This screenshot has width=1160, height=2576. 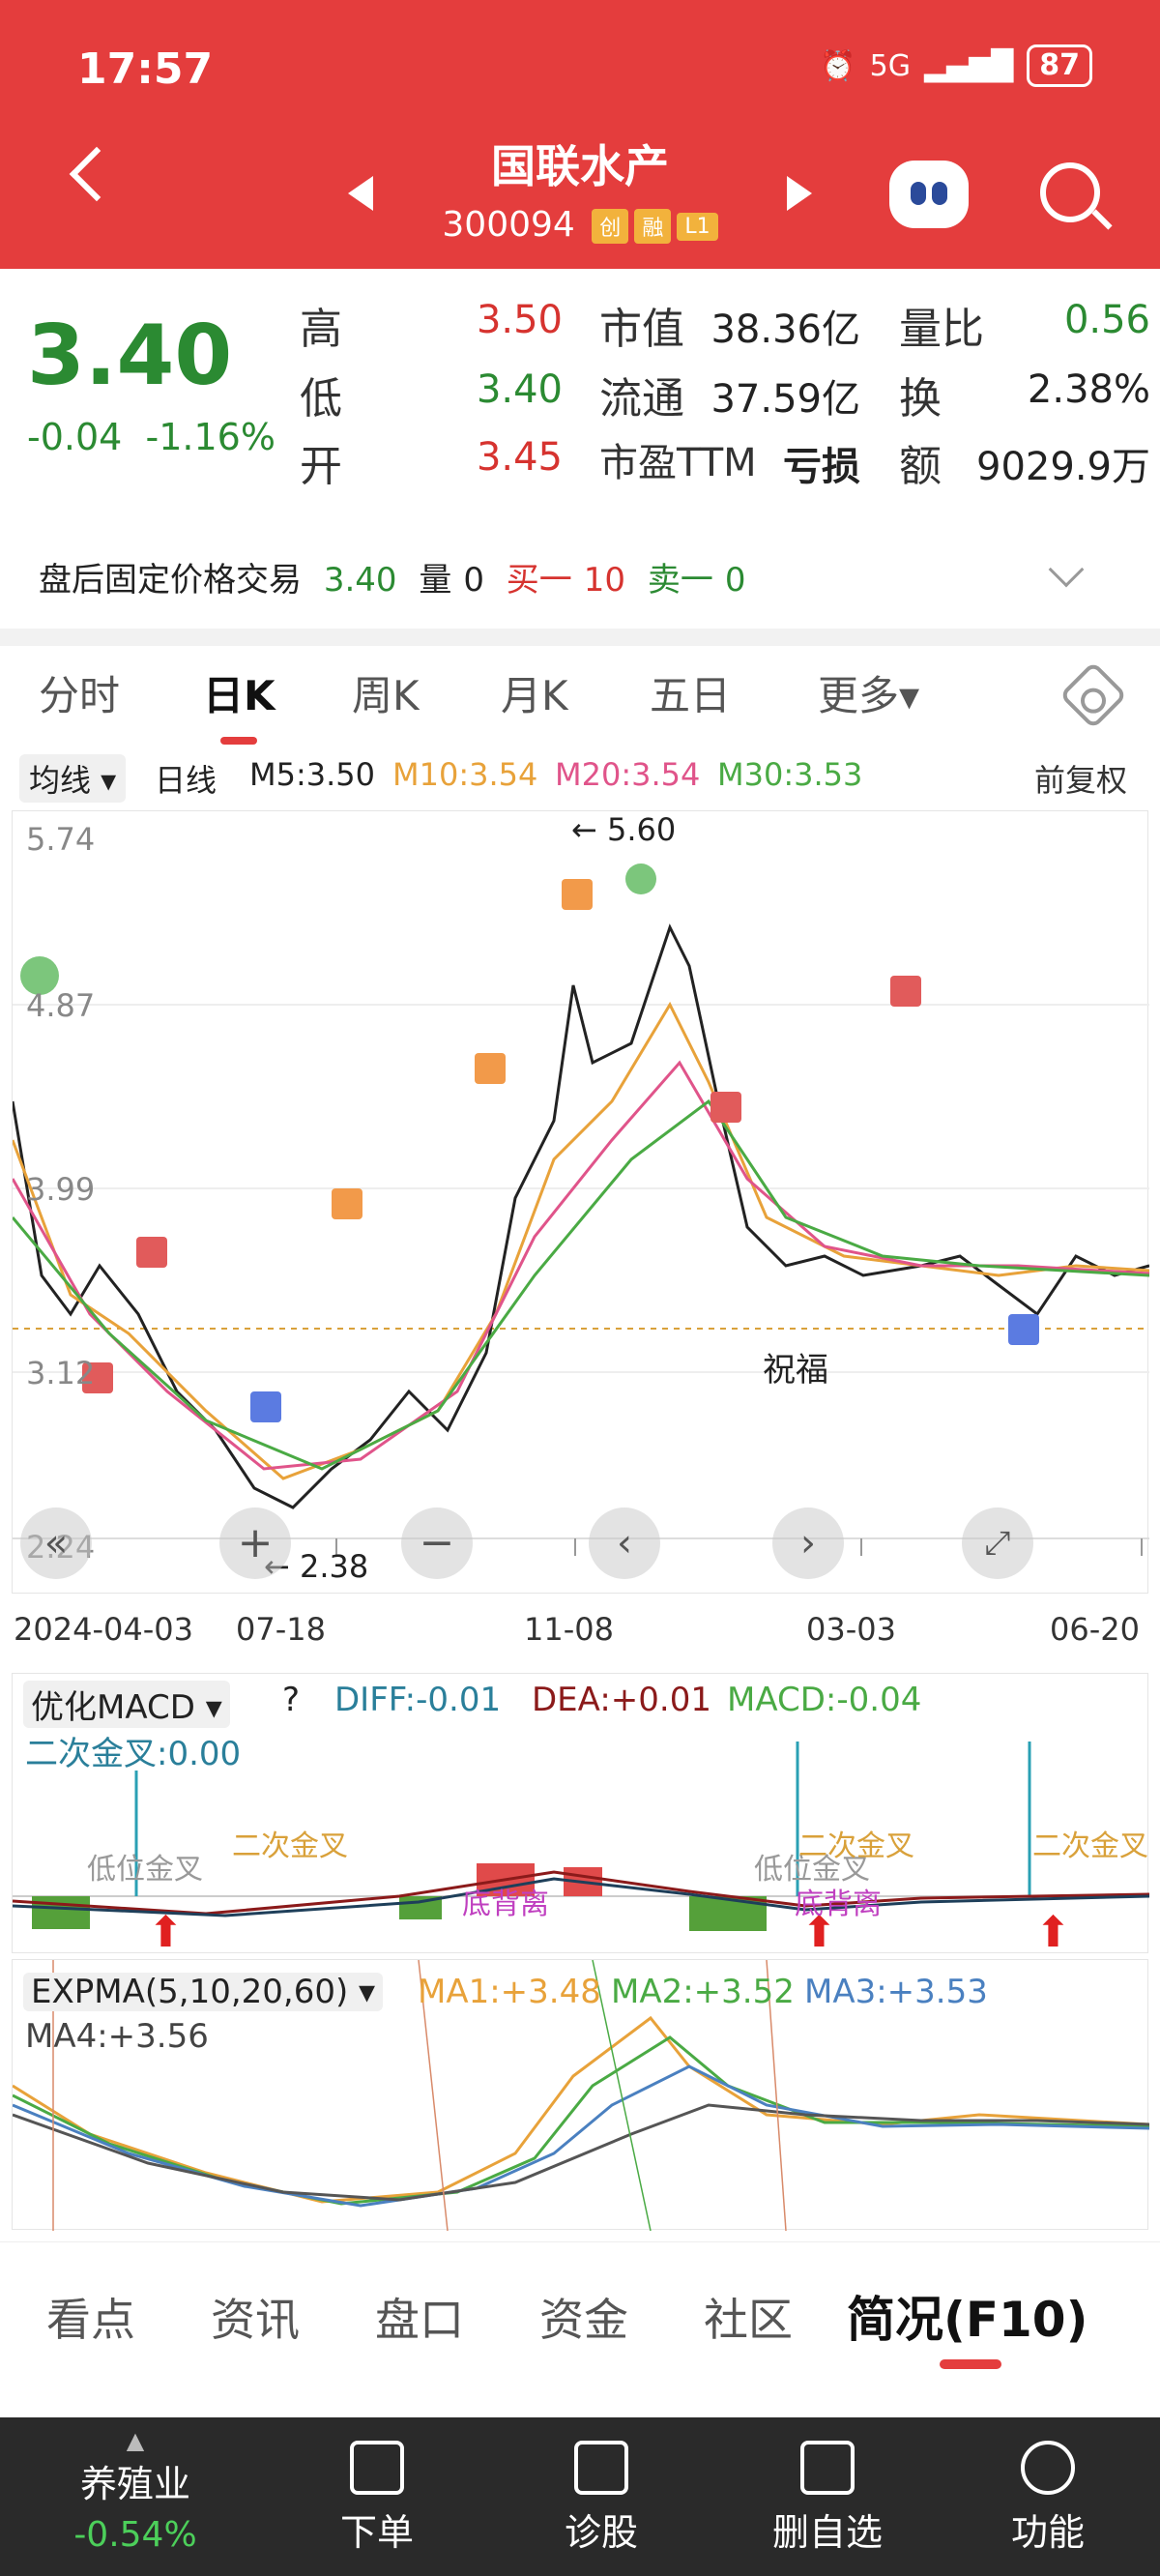 What do you see at coordinates (133, 1754) in the screenshot?
I see `macd-sub: 二次金叉:0.00` at bounding box center [133, 1754].